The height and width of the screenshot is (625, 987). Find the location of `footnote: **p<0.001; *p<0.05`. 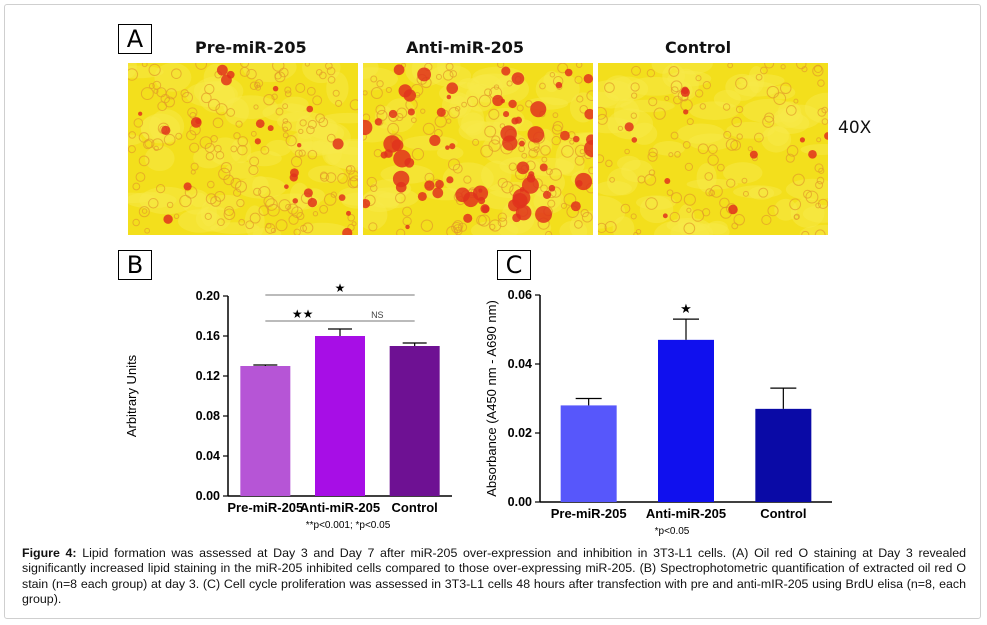

footnote: **p<0.001; *p<0.05 is located at coordinates (348, 525).